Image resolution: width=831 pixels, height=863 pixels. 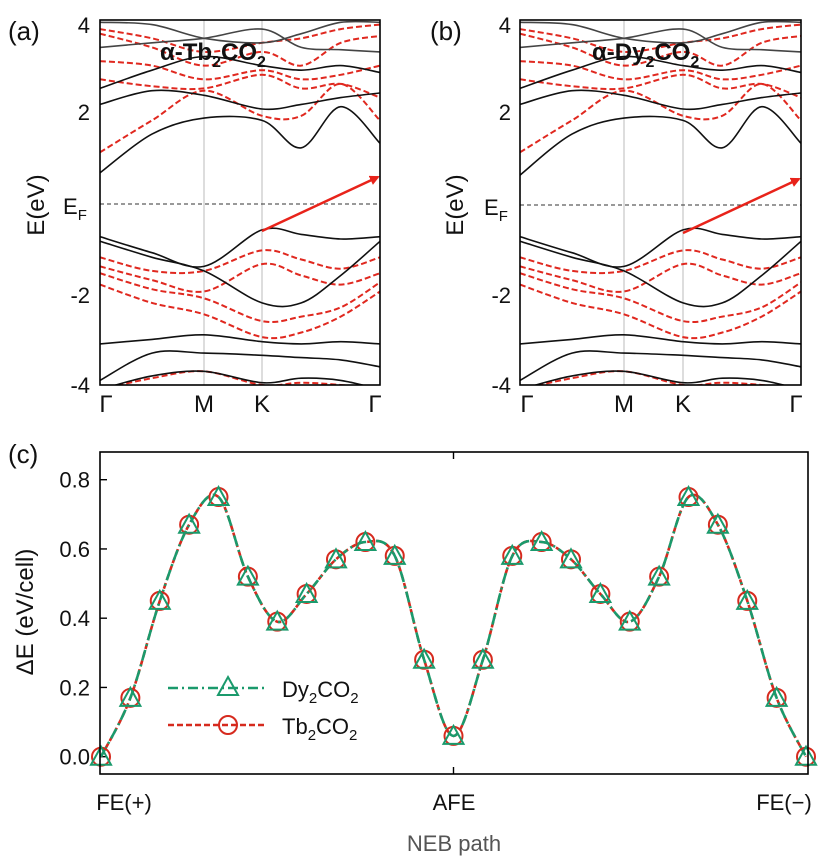 I want to click on legend-entry-dy2co2: Dy2CO2, so click(x=263, y=690).